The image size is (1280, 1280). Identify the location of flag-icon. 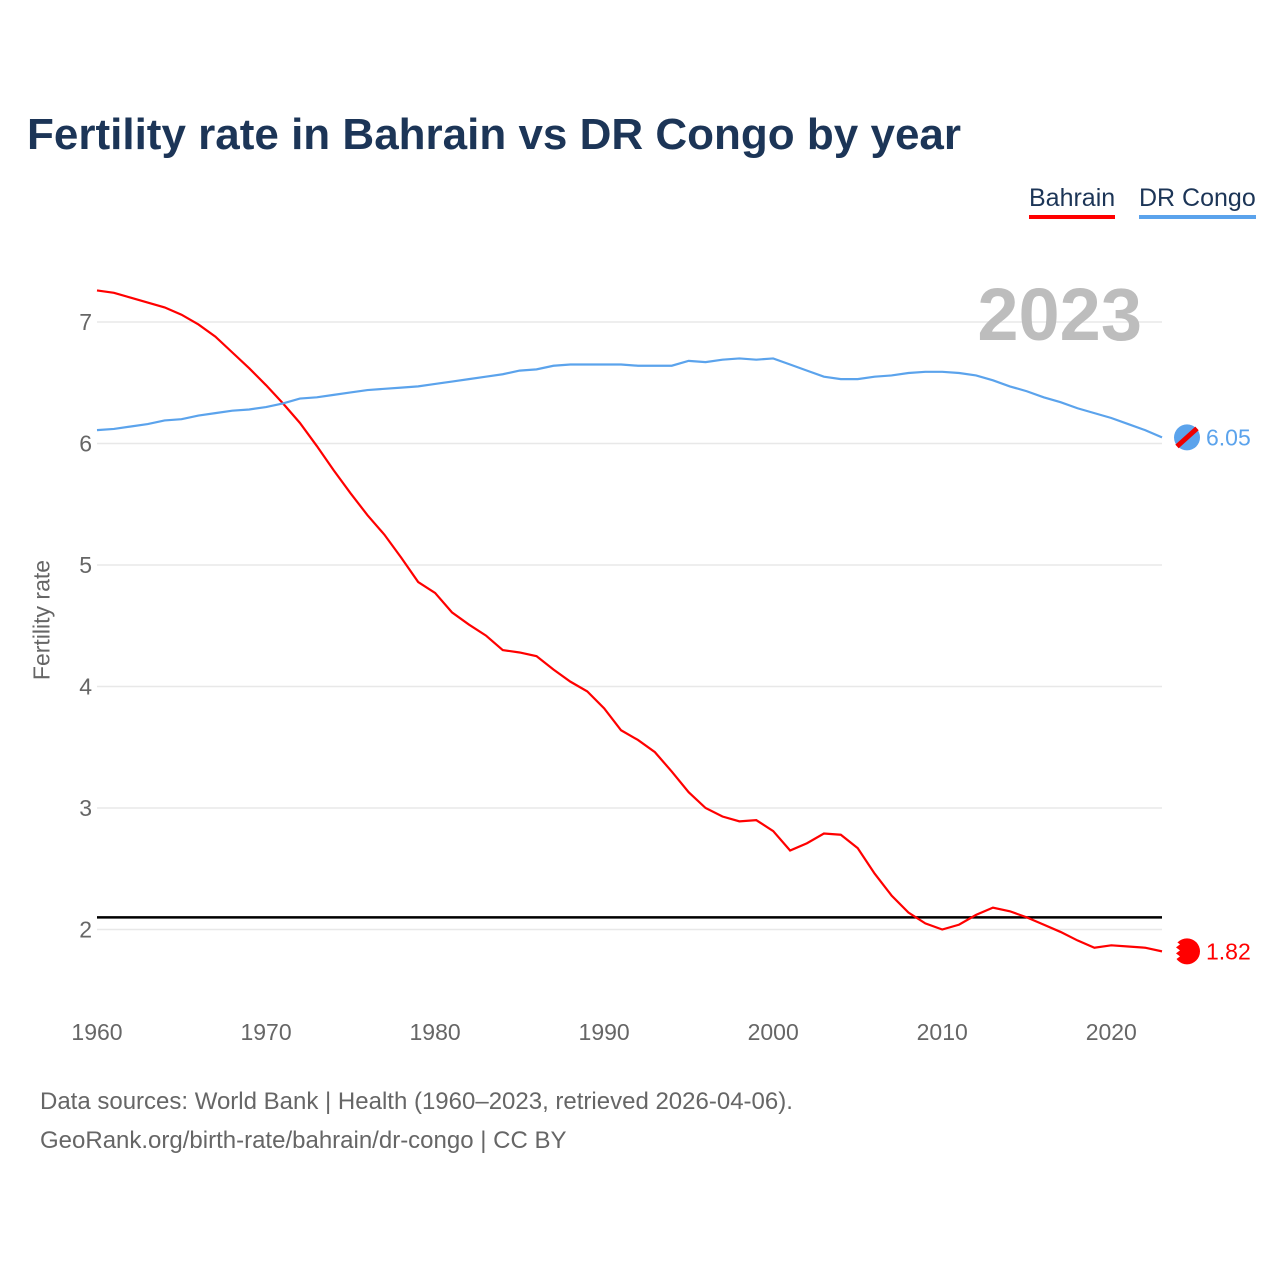
(1187, 951).